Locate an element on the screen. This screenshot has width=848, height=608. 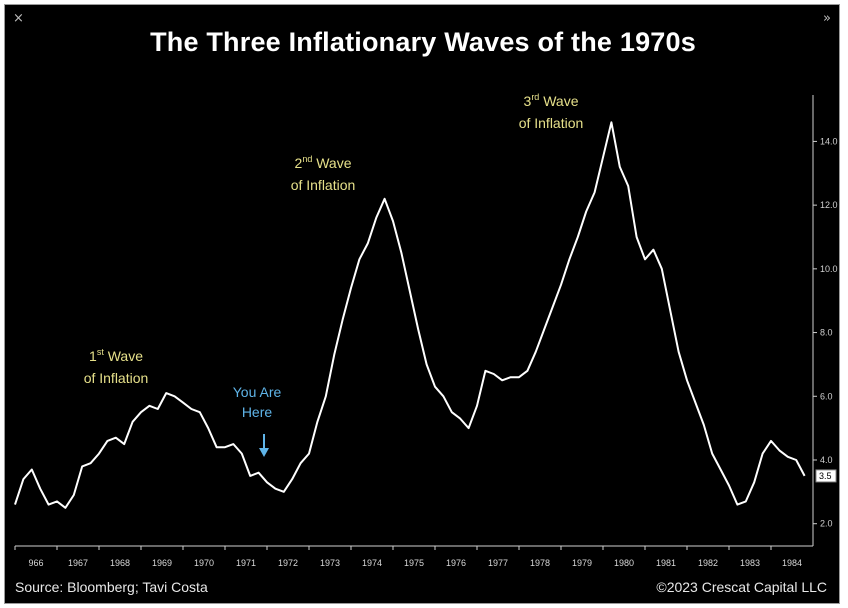
last-value-label: 3.5 is located at coordinates (825, 476).